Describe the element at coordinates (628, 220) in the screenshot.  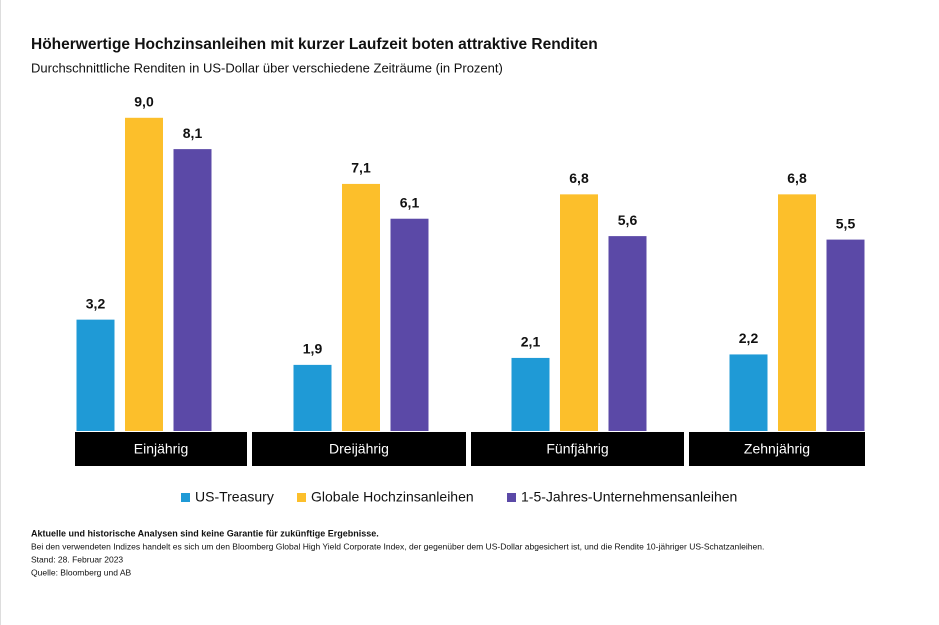
I see `value-label: 5,6` at that location.